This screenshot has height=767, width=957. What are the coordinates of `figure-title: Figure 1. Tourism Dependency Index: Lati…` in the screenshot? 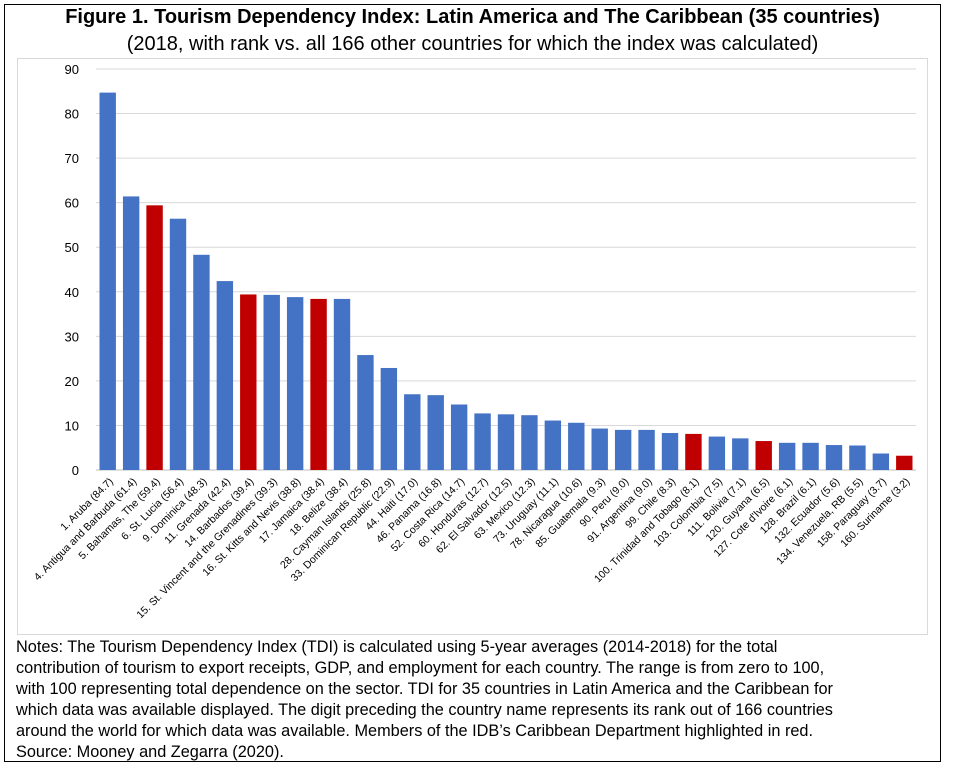 It's located at (472, 17).